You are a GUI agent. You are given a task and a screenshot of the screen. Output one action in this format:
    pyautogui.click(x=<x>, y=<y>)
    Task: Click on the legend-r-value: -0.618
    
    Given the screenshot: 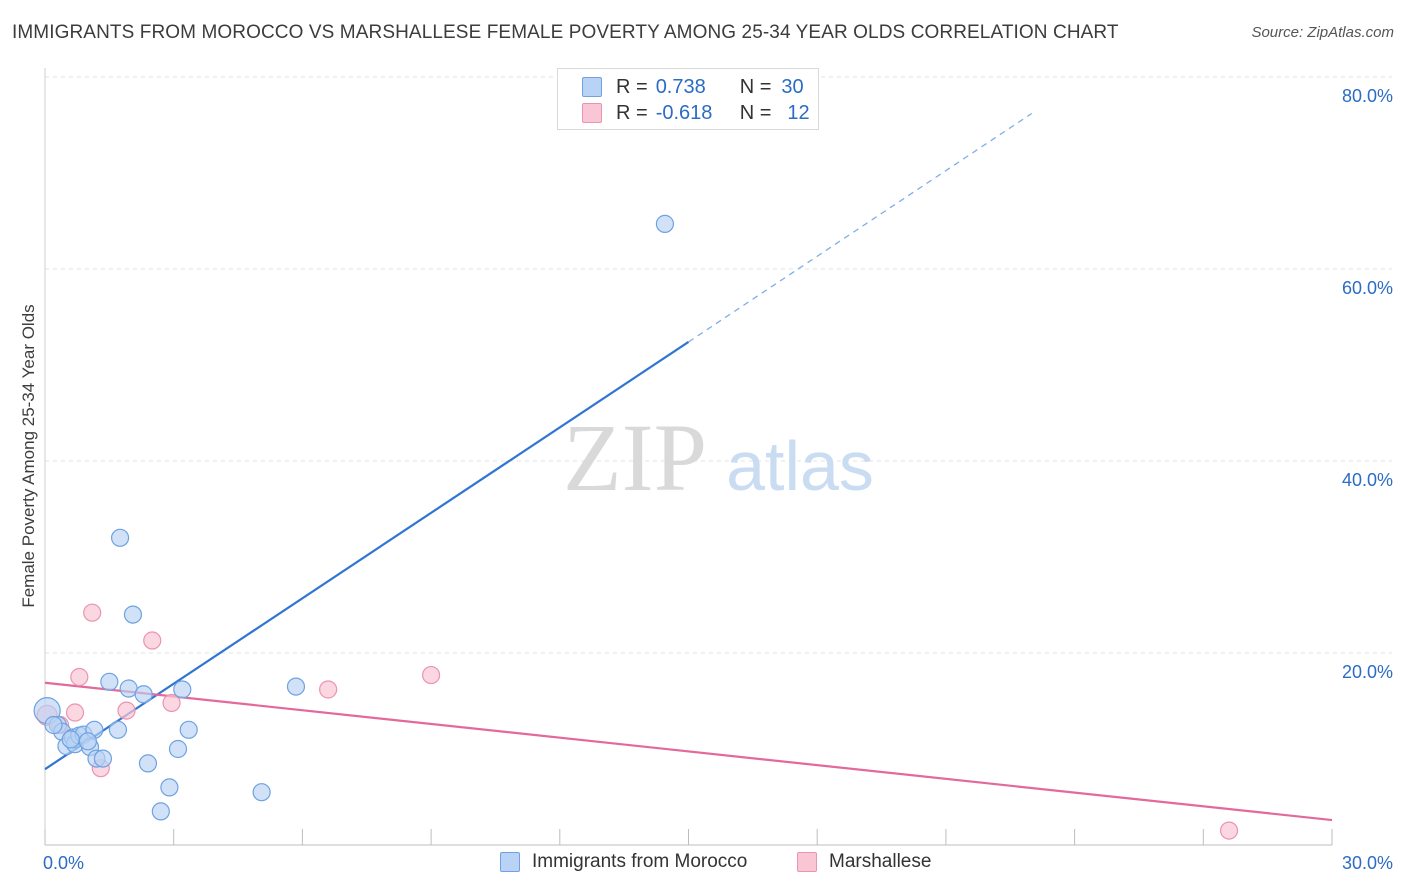 What is the action you would take?
    pyautogui.click(x=684, y=112)
    